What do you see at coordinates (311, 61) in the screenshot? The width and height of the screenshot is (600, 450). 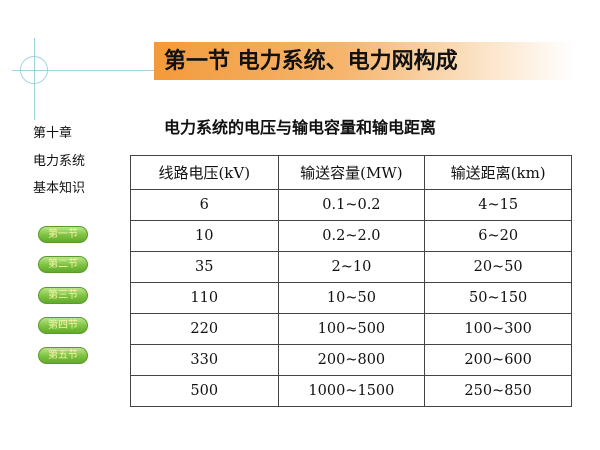 I see `page-title: 第一节 电力系统、电力网构成` at bounding box center [311, 61].